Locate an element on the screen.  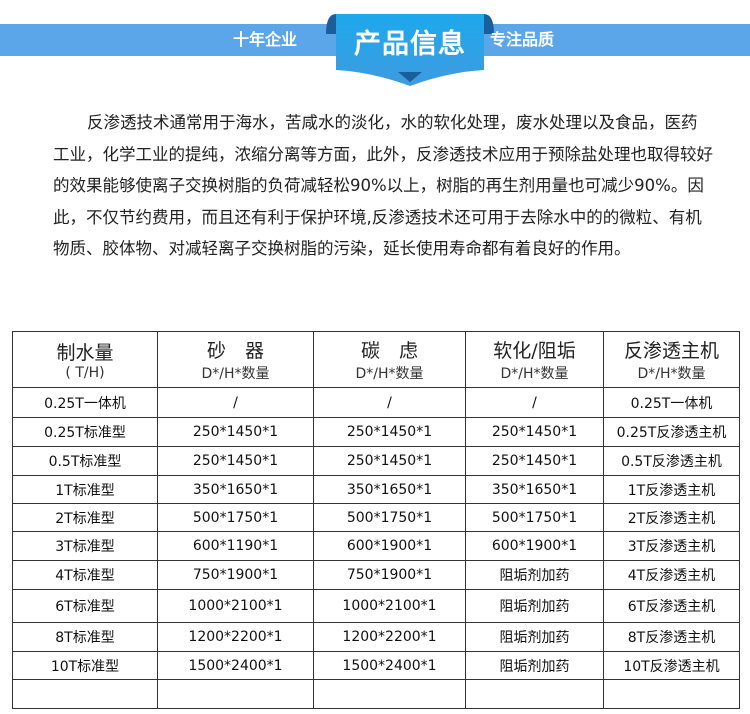
column-header-title: 反渗透主机 is located at coordinates (671, 351).